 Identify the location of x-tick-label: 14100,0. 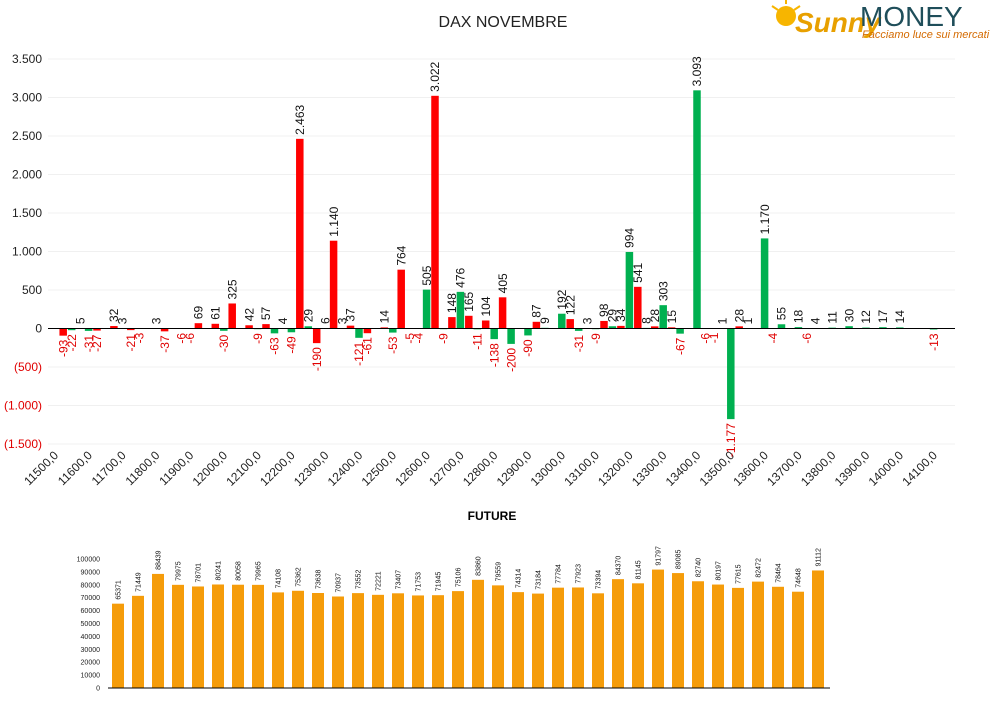
(919, 468).